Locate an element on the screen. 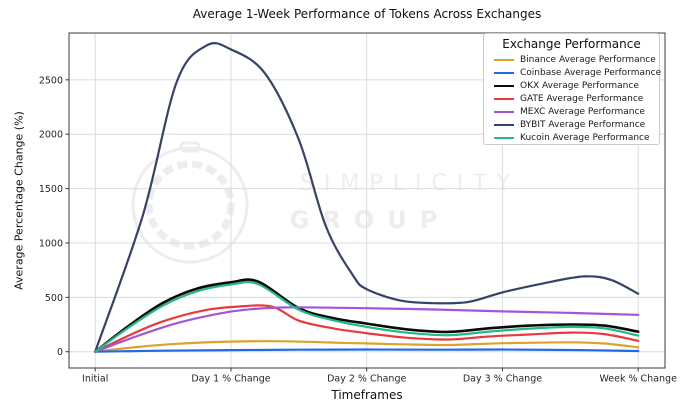  watermark-text: GROUP is located at coordinates (370, 220).